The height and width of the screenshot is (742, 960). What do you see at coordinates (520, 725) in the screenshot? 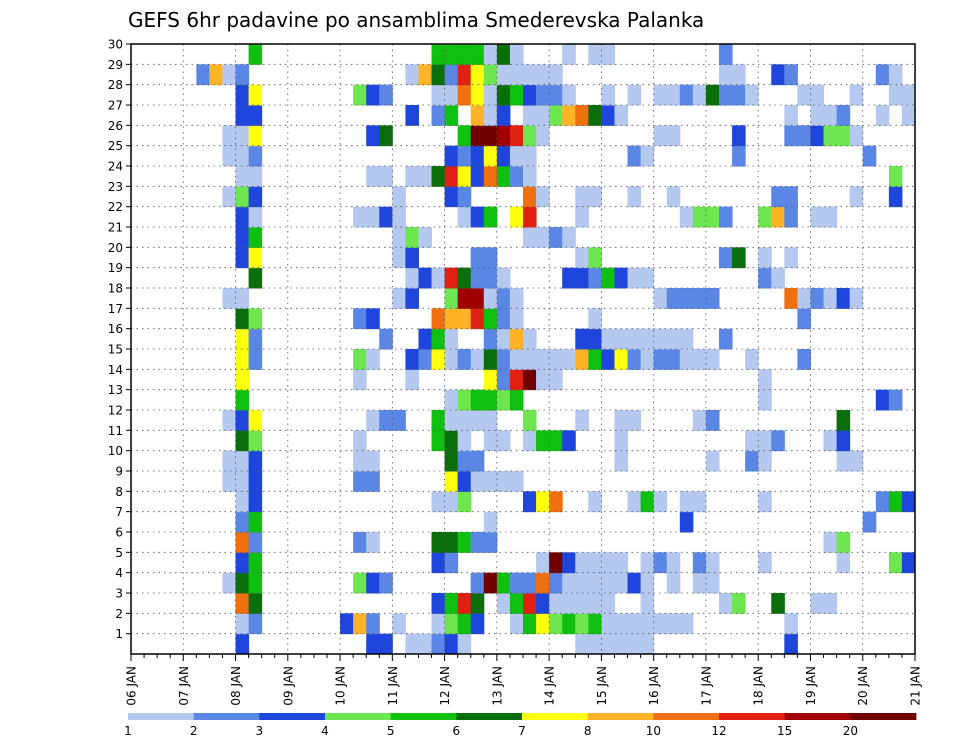
I see `colorbar: 1 2 3 4 5 6 7 8 10 12 15 20` at bounding box center [520, 725].